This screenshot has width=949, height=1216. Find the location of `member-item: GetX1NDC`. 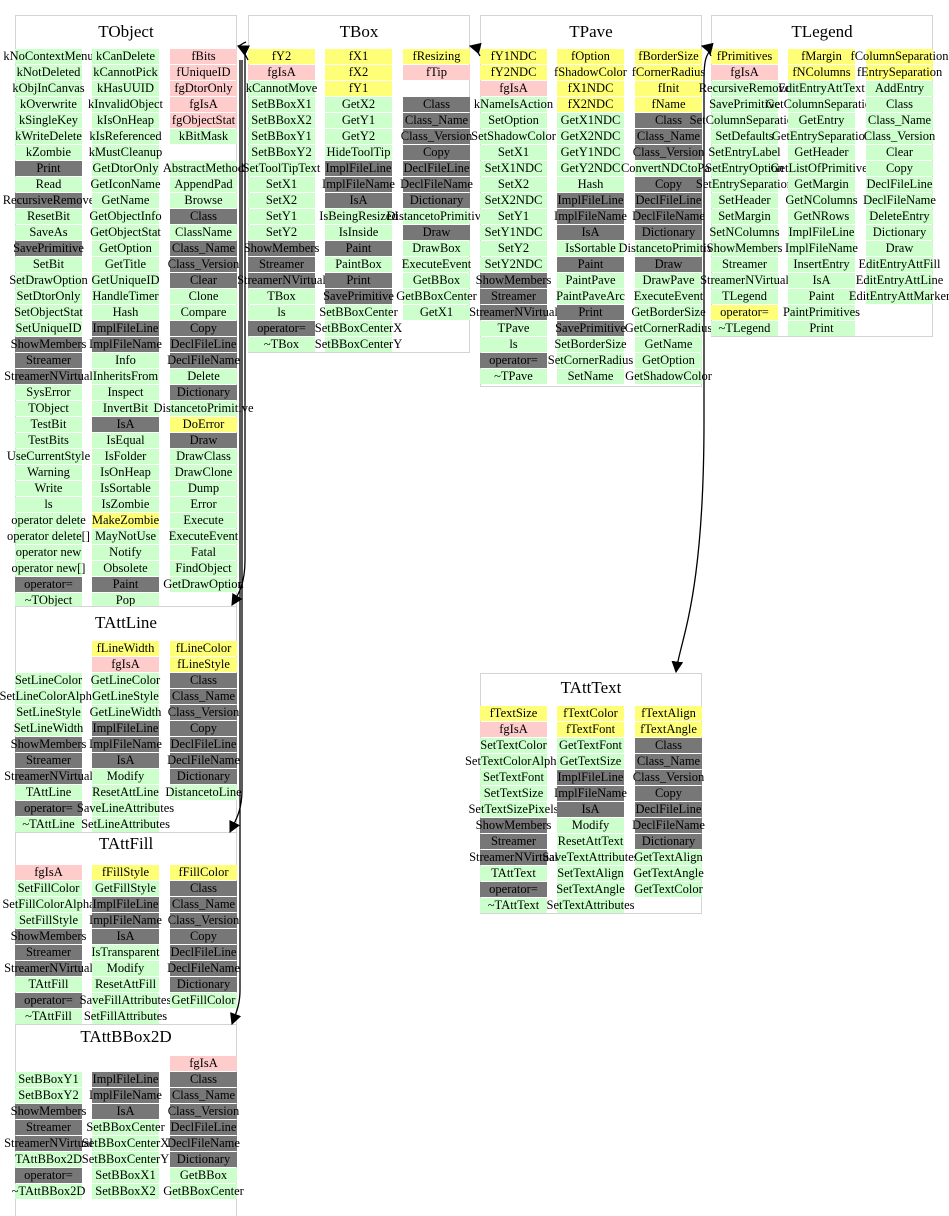

member-item: GetX1NDC is located at coordinates (590, 120).